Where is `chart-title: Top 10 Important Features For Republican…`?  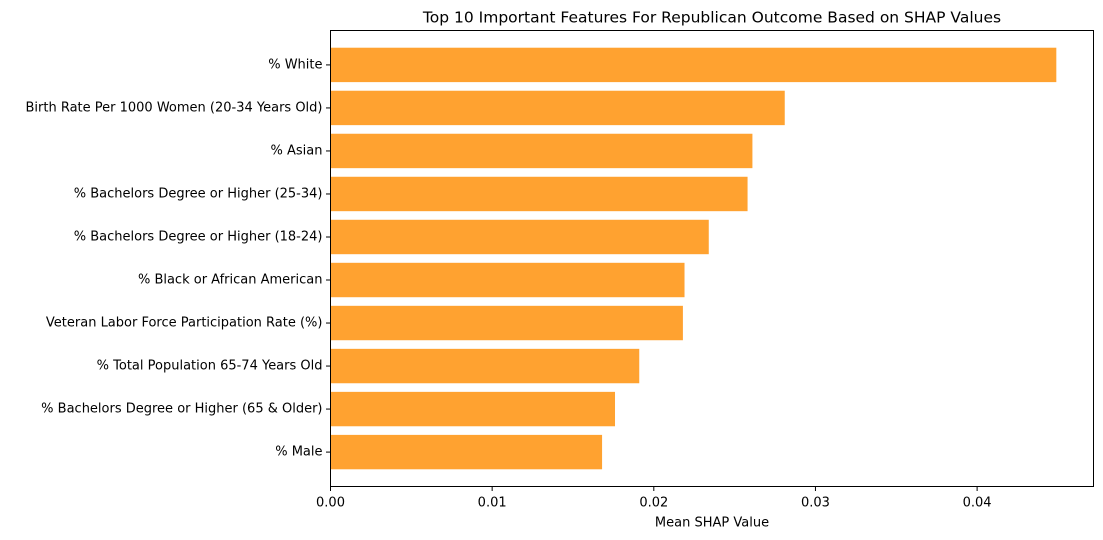
chart-title: Top 10 Important Features For Republican… is located at coordinates (711, 18).